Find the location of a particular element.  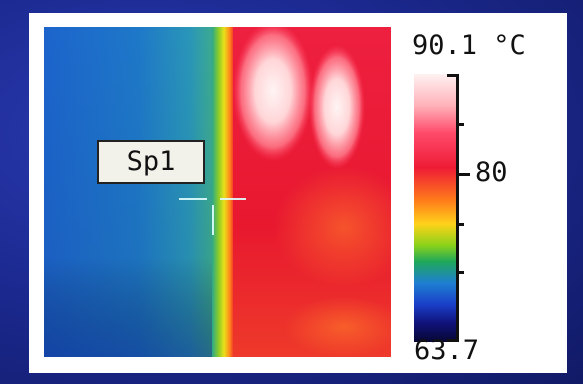

scale-max-label: 90.1 °C is located at coordinates (469, 45).